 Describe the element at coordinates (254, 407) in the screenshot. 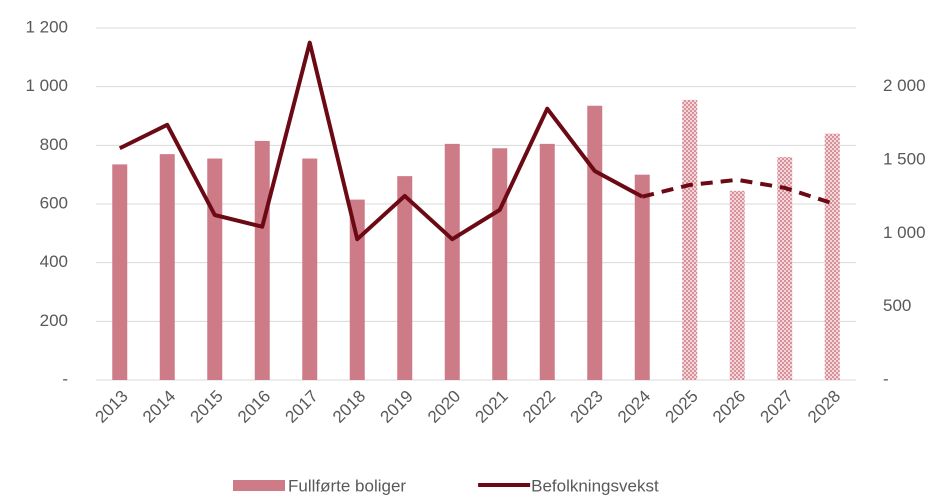

I see `x-tick-label: 2016` at that location.